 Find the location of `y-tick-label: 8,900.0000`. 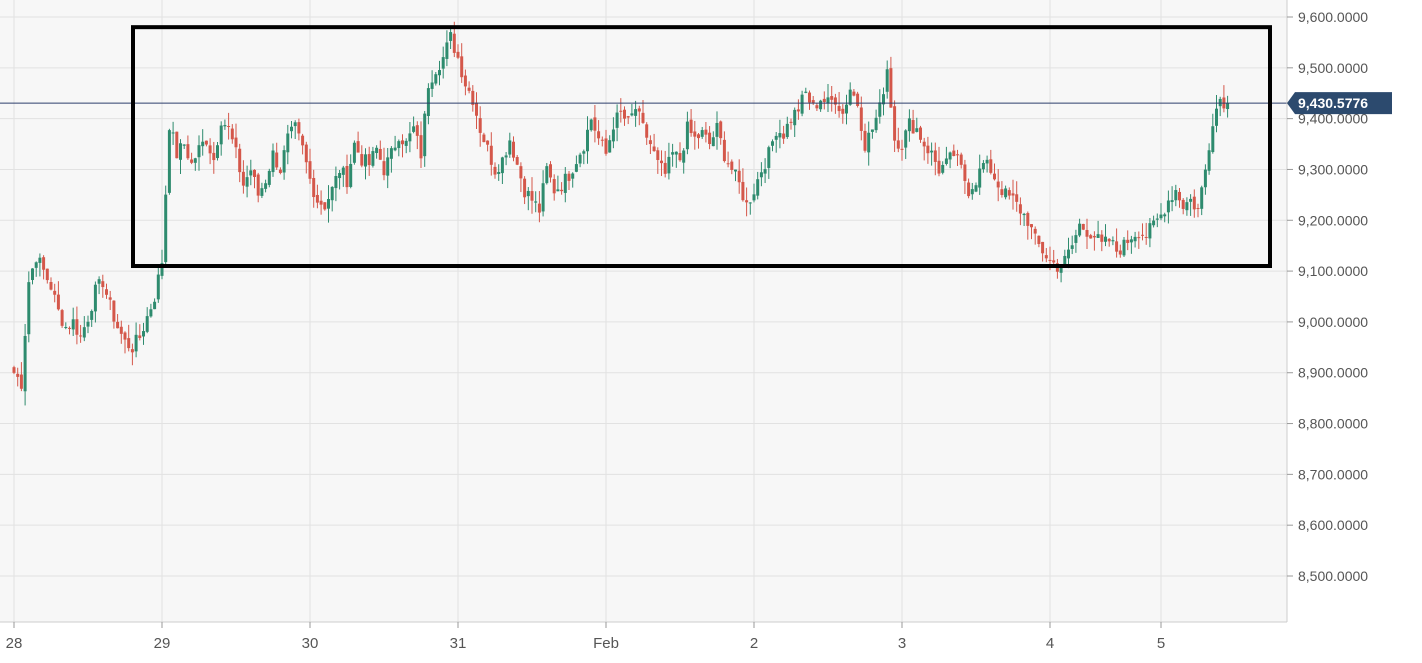

y-tick-label: 8,900.0000 is located at coordinates (1333, 373).